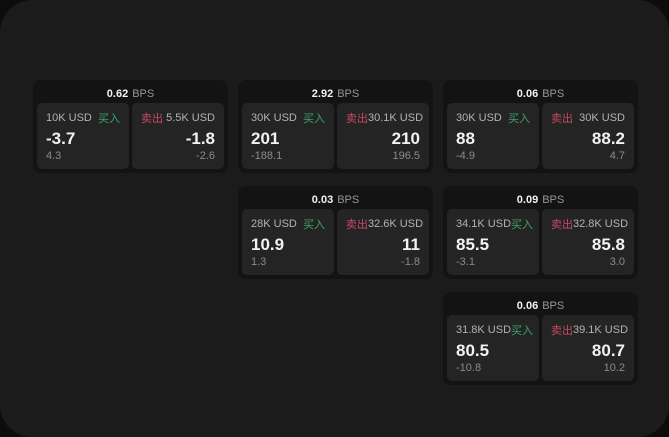 The height and width of the screenshot is (437, 669). What do you see at coordinates (396, 118) in the screenshot?
I see `sell-size-label: 30.1K USD` at bounding box center [396, 118].